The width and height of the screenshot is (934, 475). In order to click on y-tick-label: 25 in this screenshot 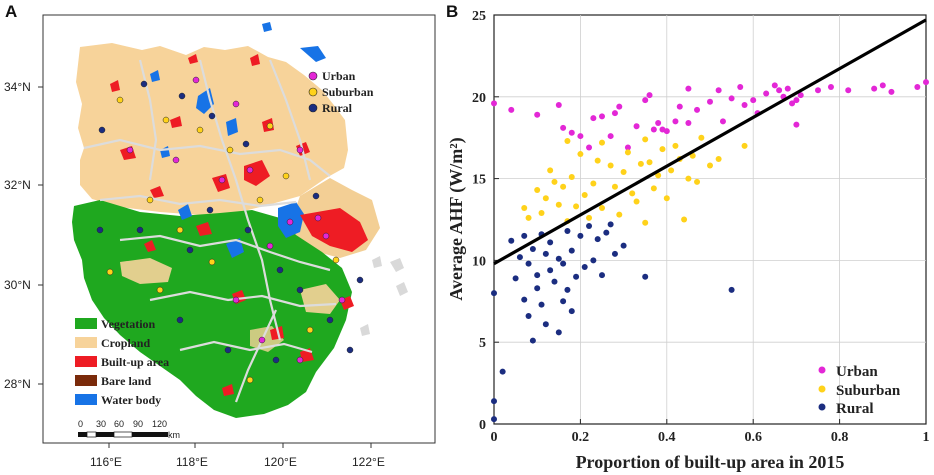, I will do `click(479, 16)`.